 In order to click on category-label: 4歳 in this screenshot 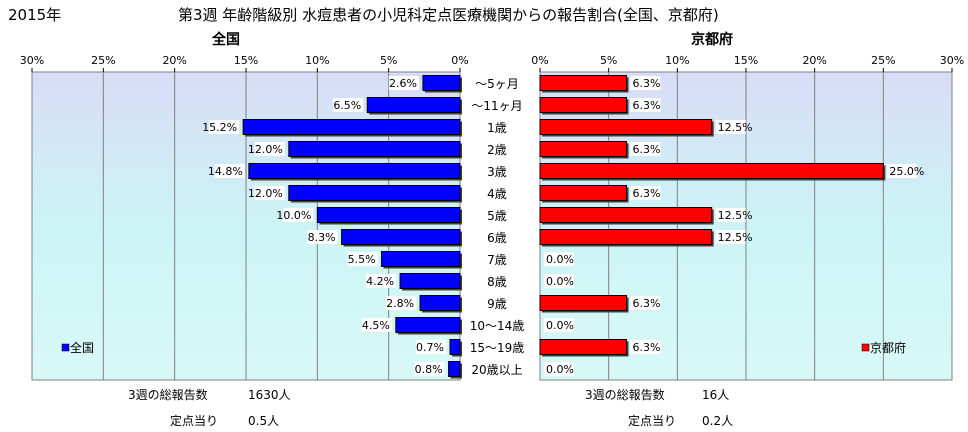, I will do `click(497, 194)`.